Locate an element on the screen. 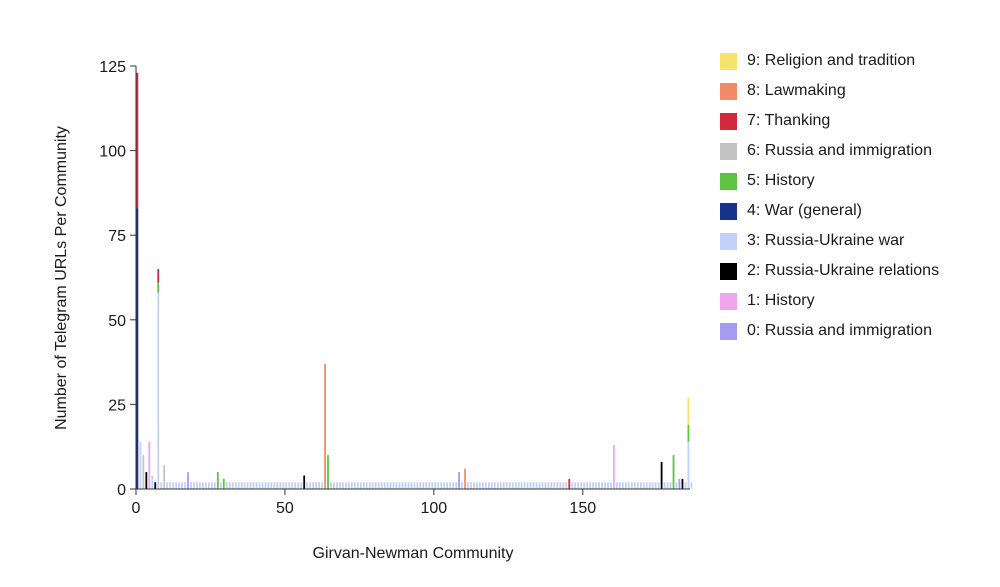  legend-swatch is located at coordinates (728, 271).